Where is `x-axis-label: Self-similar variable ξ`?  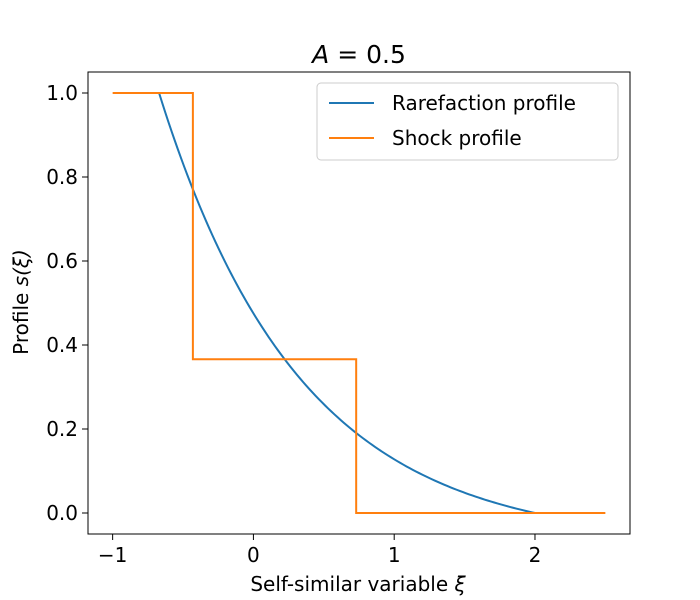 x-axis-label: Self-similar variable ξ is located at coordinates (358, 584).